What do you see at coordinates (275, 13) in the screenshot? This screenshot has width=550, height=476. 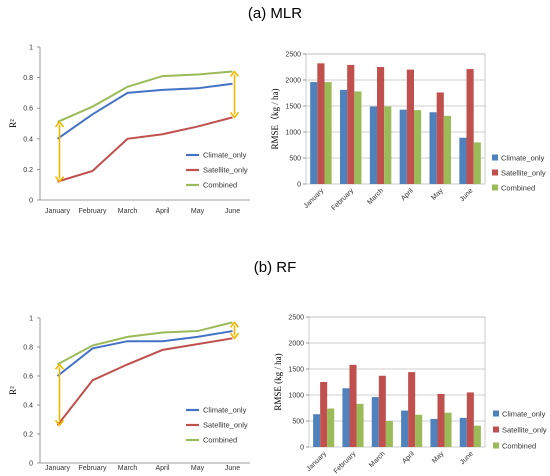 I see `panel-title-mlr: (a) MLR` at bounding box center [275, 13].